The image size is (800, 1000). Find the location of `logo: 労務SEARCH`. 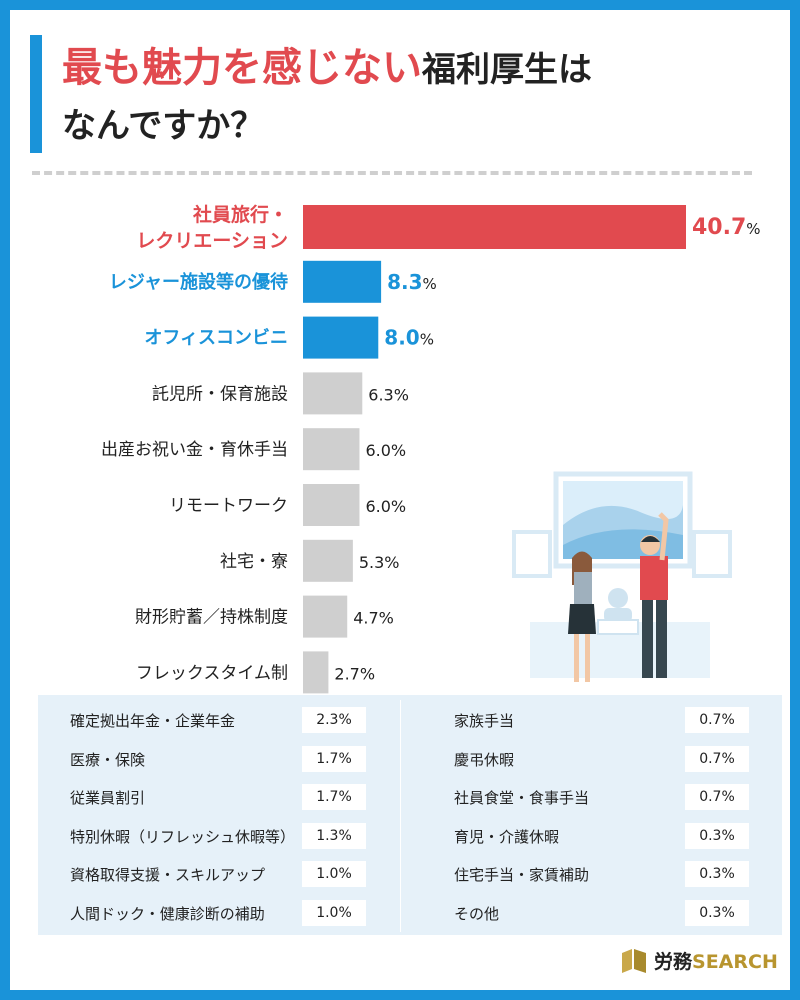

logo: 労務SEARCH is located at coordinates (699, 960).